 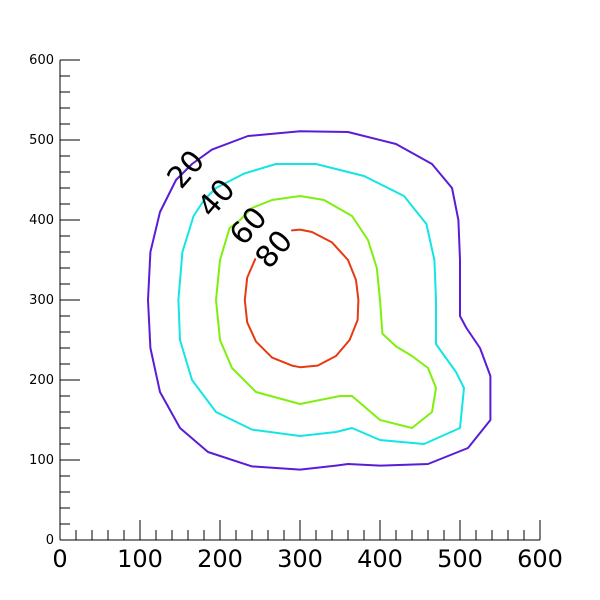 What do you see at coordinates (41, 60) in the screenshot?
I see `y-tick-label: 600` at bounding box center [41, 60].